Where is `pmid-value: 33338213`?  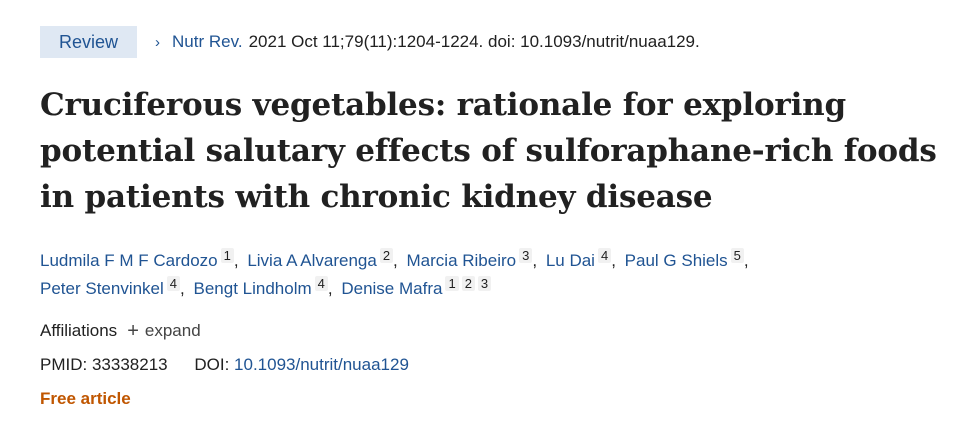
pmid-value: 33338213 is located at coordinates (129, 364).